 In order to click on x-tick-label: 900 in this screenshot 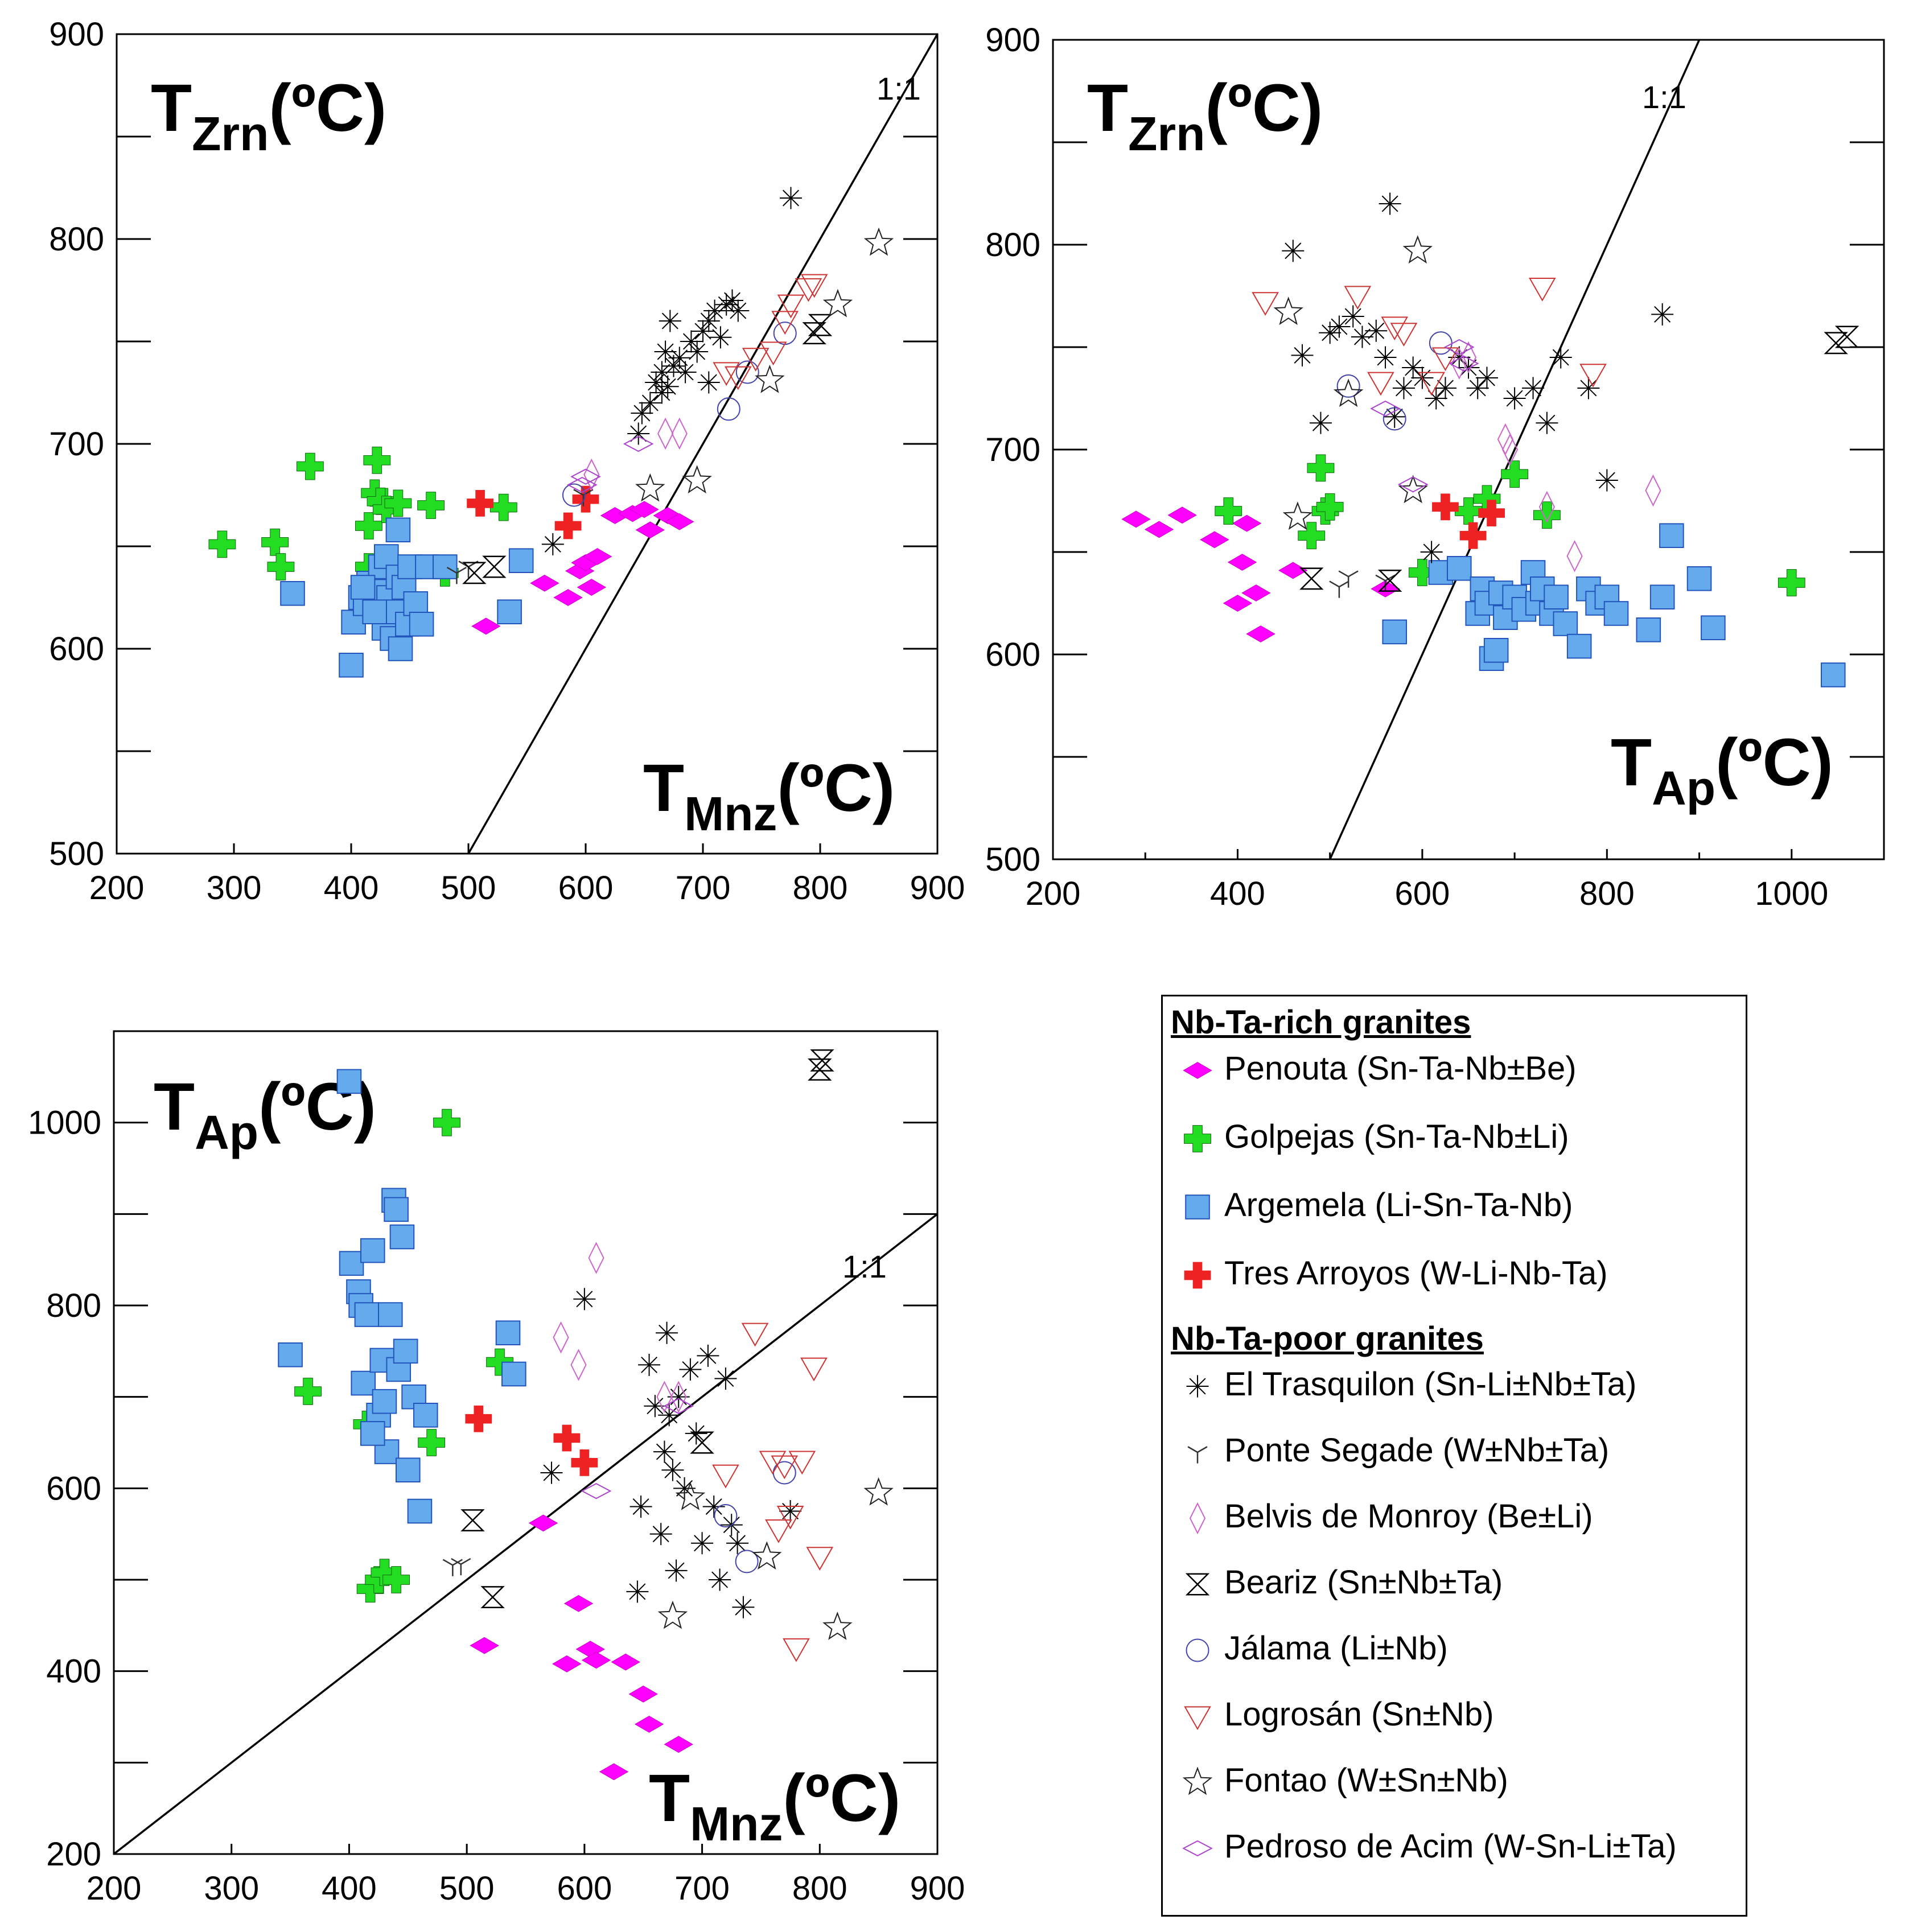, I will do `click(937, 888)`.